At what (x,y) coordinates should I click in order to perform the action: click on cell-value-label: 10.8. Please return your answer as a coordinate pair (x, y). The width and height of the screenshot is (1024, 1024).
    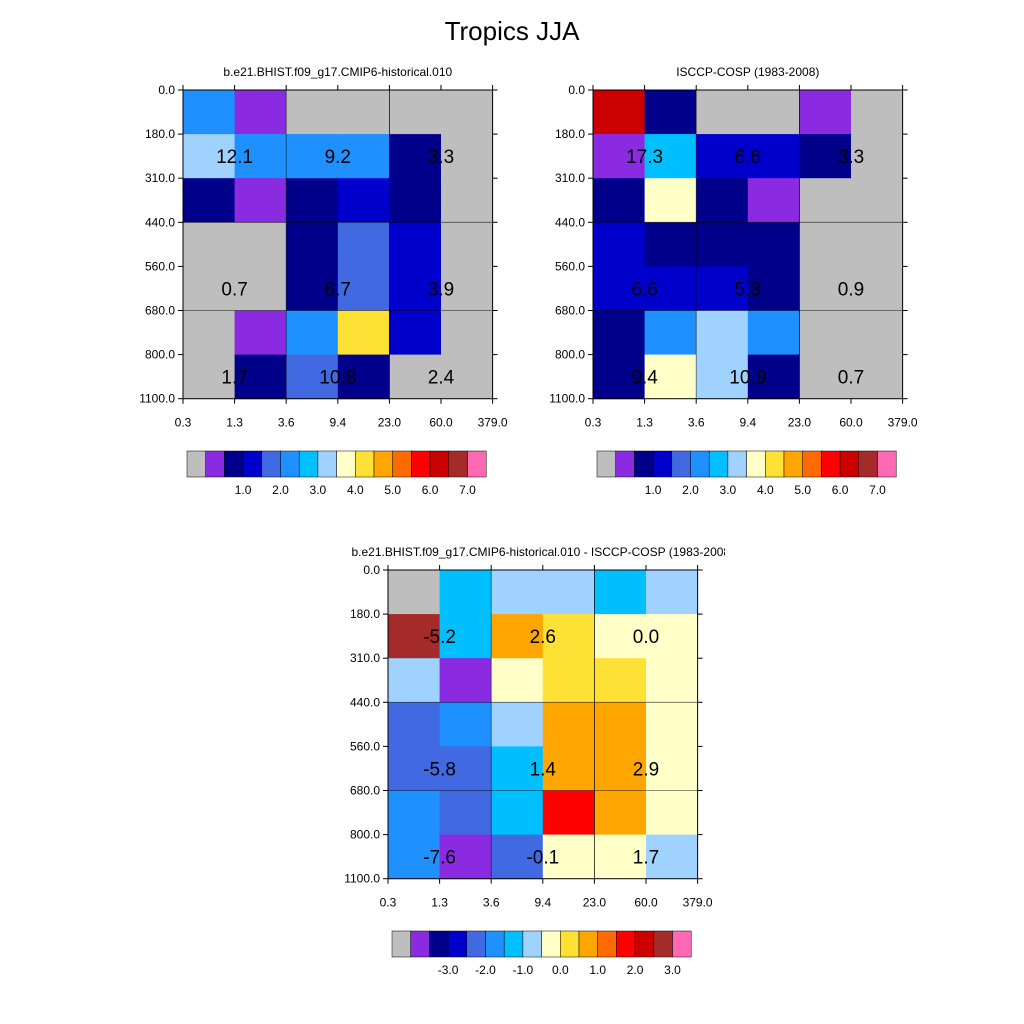
    Looking at the image, I should click on (337, 378).